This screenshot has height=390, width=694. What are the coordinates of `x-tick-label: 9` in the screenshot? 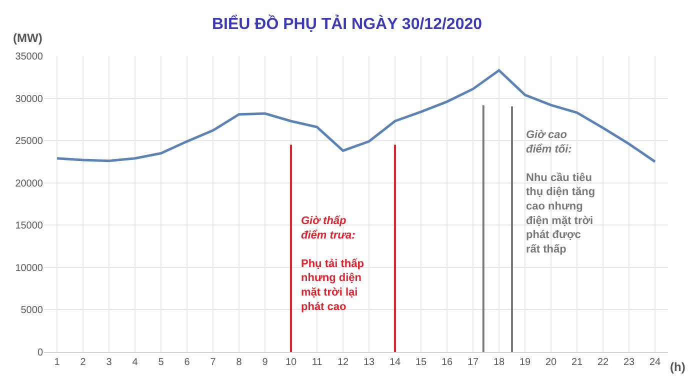 It's located at (265, 362).